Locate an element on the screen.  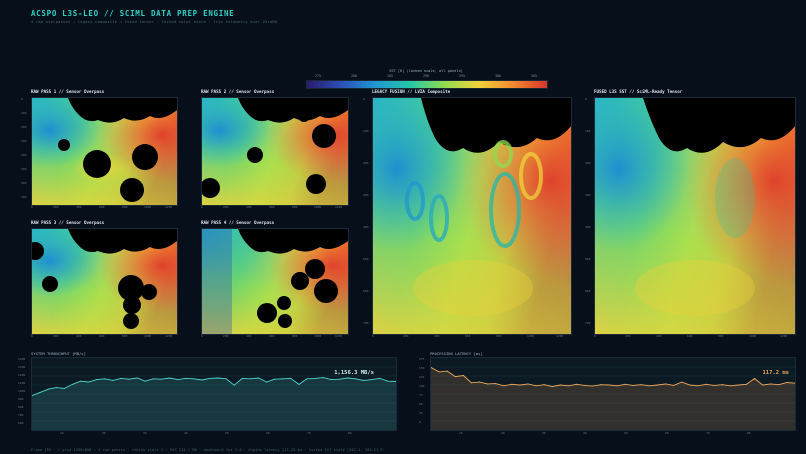
colorbar-tick: 275 is located at coordinates (318, 76).